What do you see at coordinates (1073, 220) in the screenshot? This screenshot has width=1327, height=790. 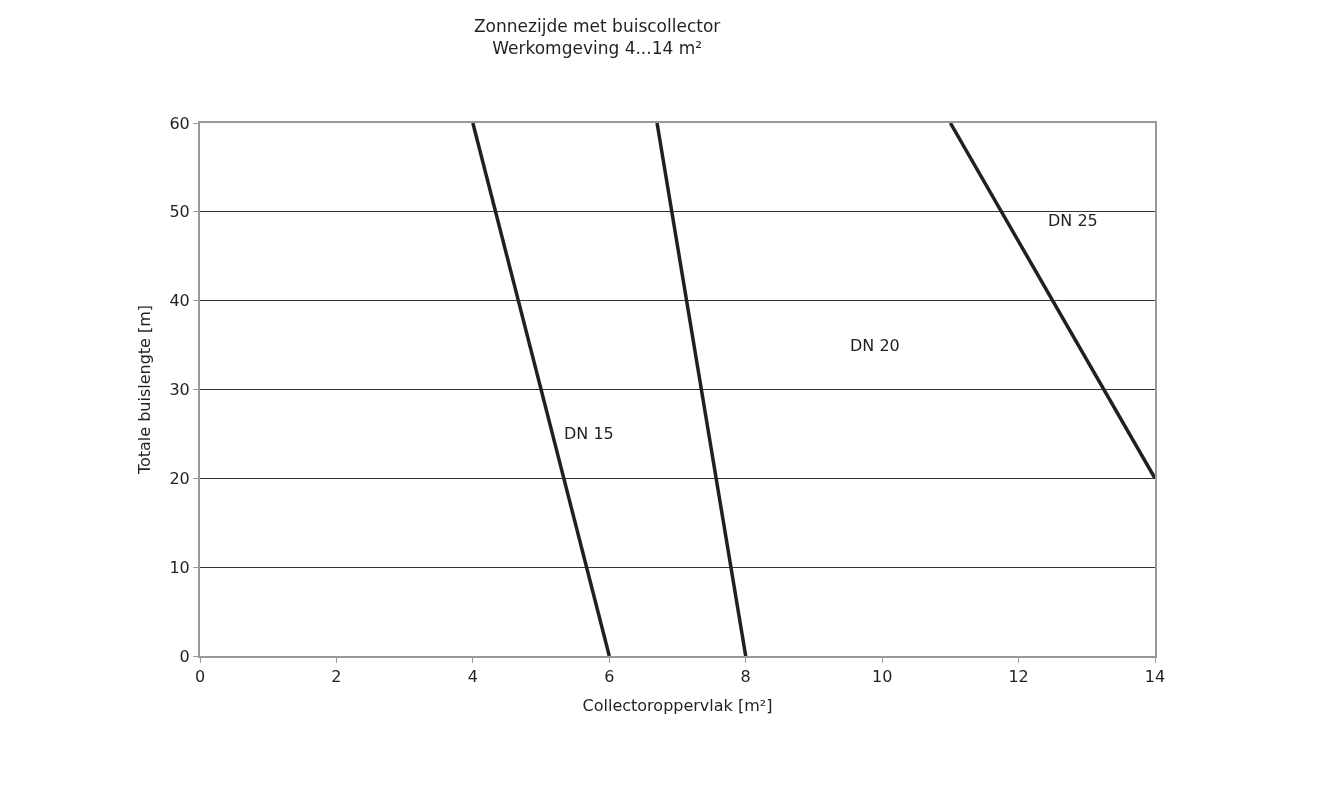 I see `annotation: DN 25` at bounding box center [1073, 220].